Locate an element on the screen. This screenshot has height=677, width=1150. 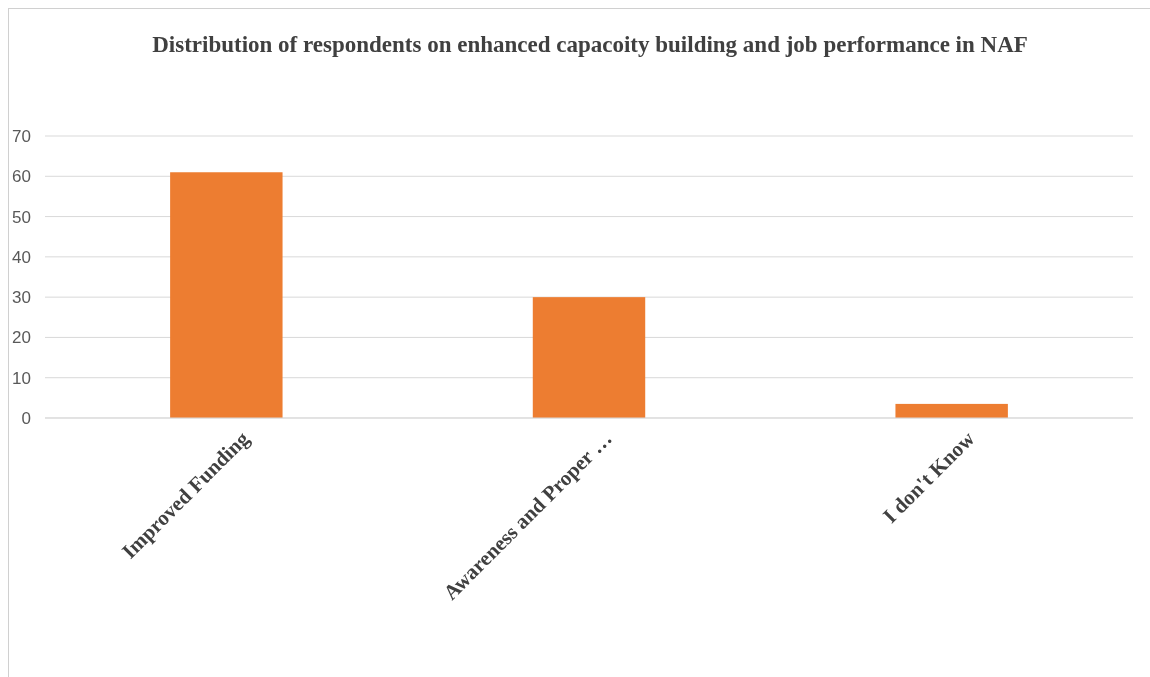
chart-title: Distribution of respondents on enhanced capacoity building and job performance in NAF is located at coordinates (590, 44).